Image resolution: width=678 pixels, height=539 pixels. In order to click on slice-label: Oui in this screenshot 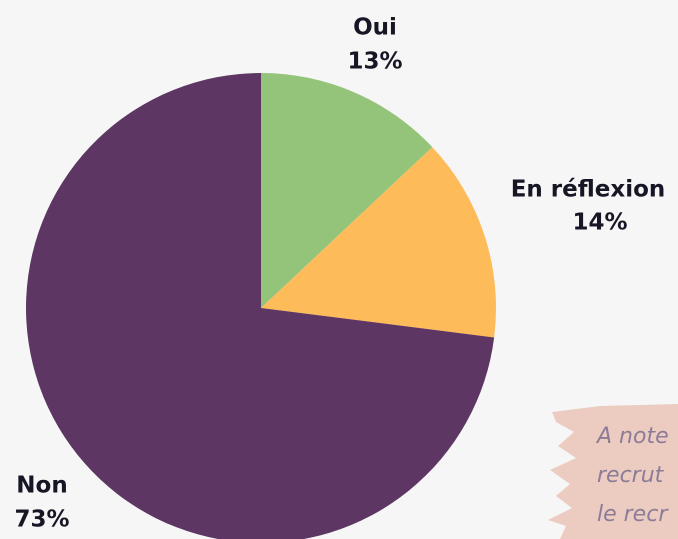, I will do `click(375, 28)`.